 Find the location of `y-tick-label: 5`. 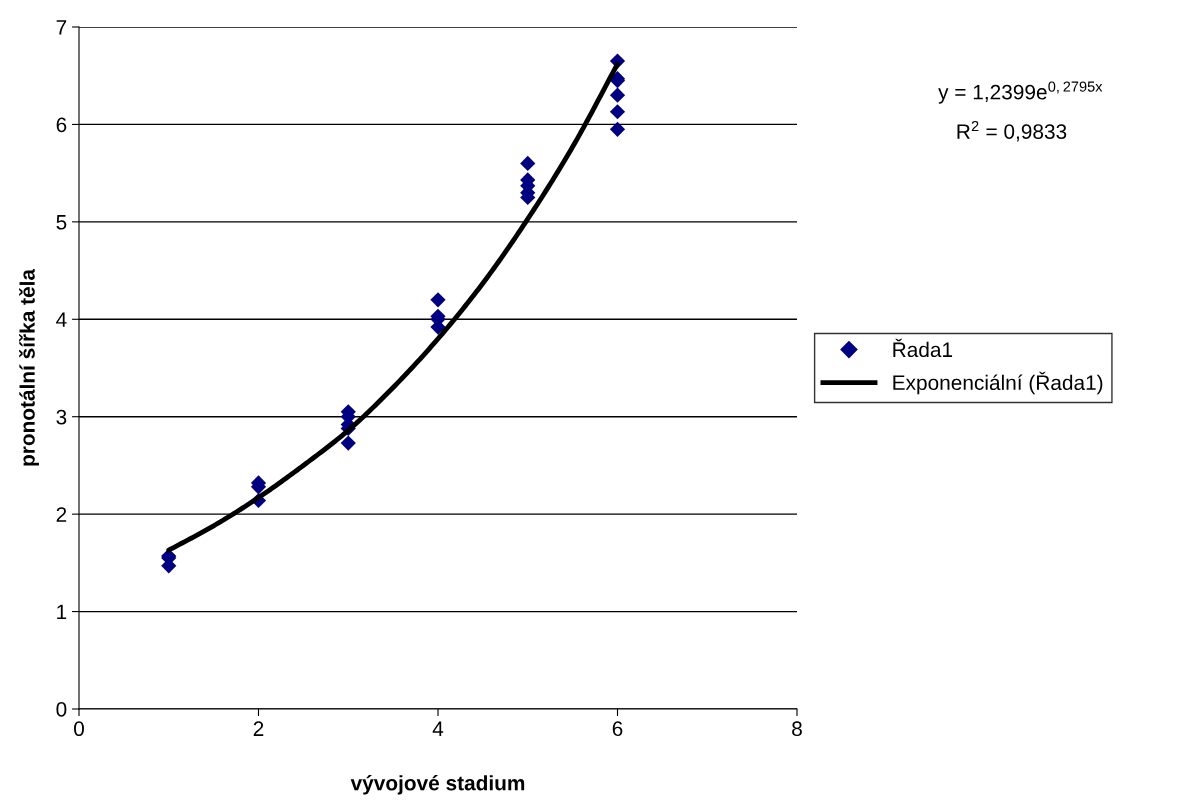

y-tick-label: 5 is located at coordinates (61, 222).